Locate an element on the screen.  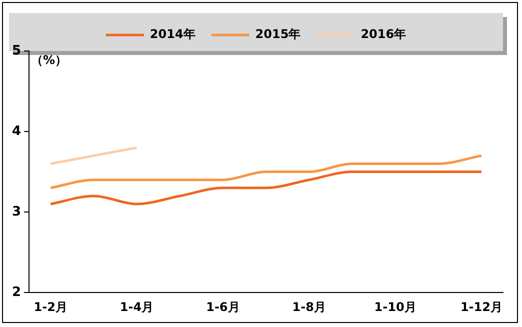
x-tick-label: 1-8月 is located at coordinates (309, 307).